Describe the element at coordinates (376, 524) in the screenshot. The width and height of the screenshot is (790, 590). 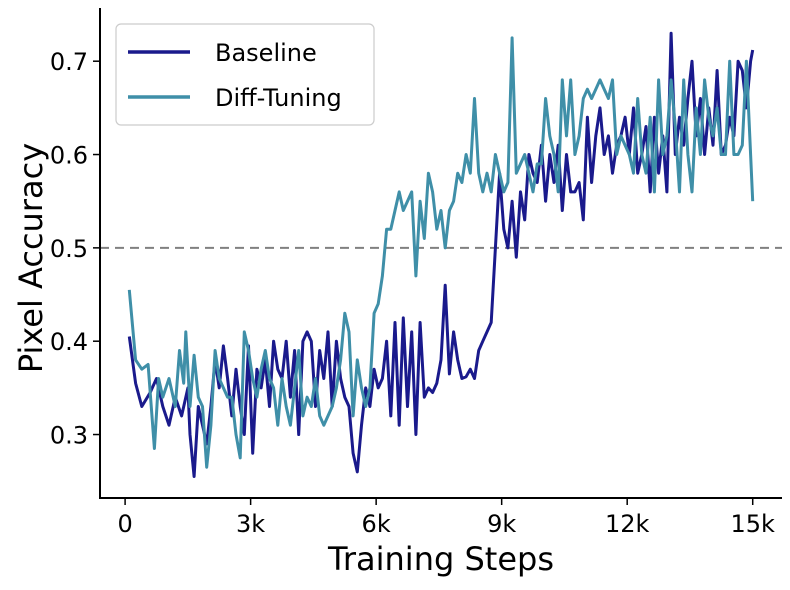
I see `x-tick-label: 6k` at that location.